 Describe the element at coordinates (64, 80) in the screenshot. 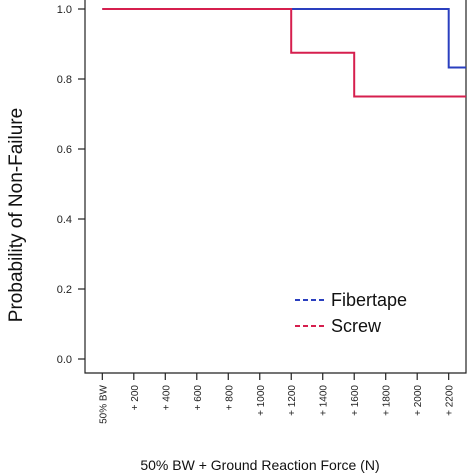

I see `y-tick-label: 0.8` at that location.